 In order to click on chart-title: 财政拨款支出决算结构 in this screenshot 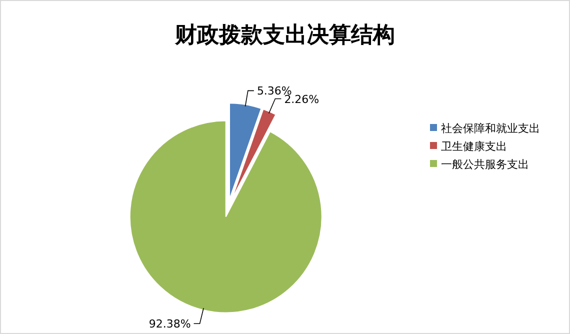, I will do `click(284, 35)`.